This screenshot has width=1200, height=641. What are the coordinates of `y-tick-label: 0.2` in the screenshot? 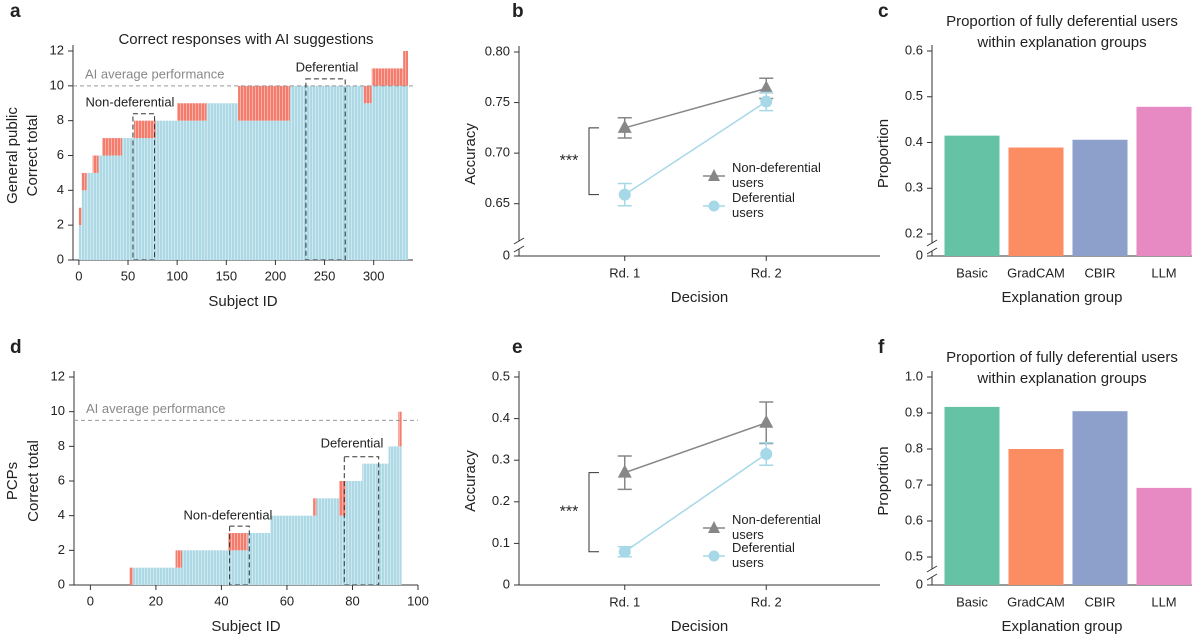 It's located at (914, 232).